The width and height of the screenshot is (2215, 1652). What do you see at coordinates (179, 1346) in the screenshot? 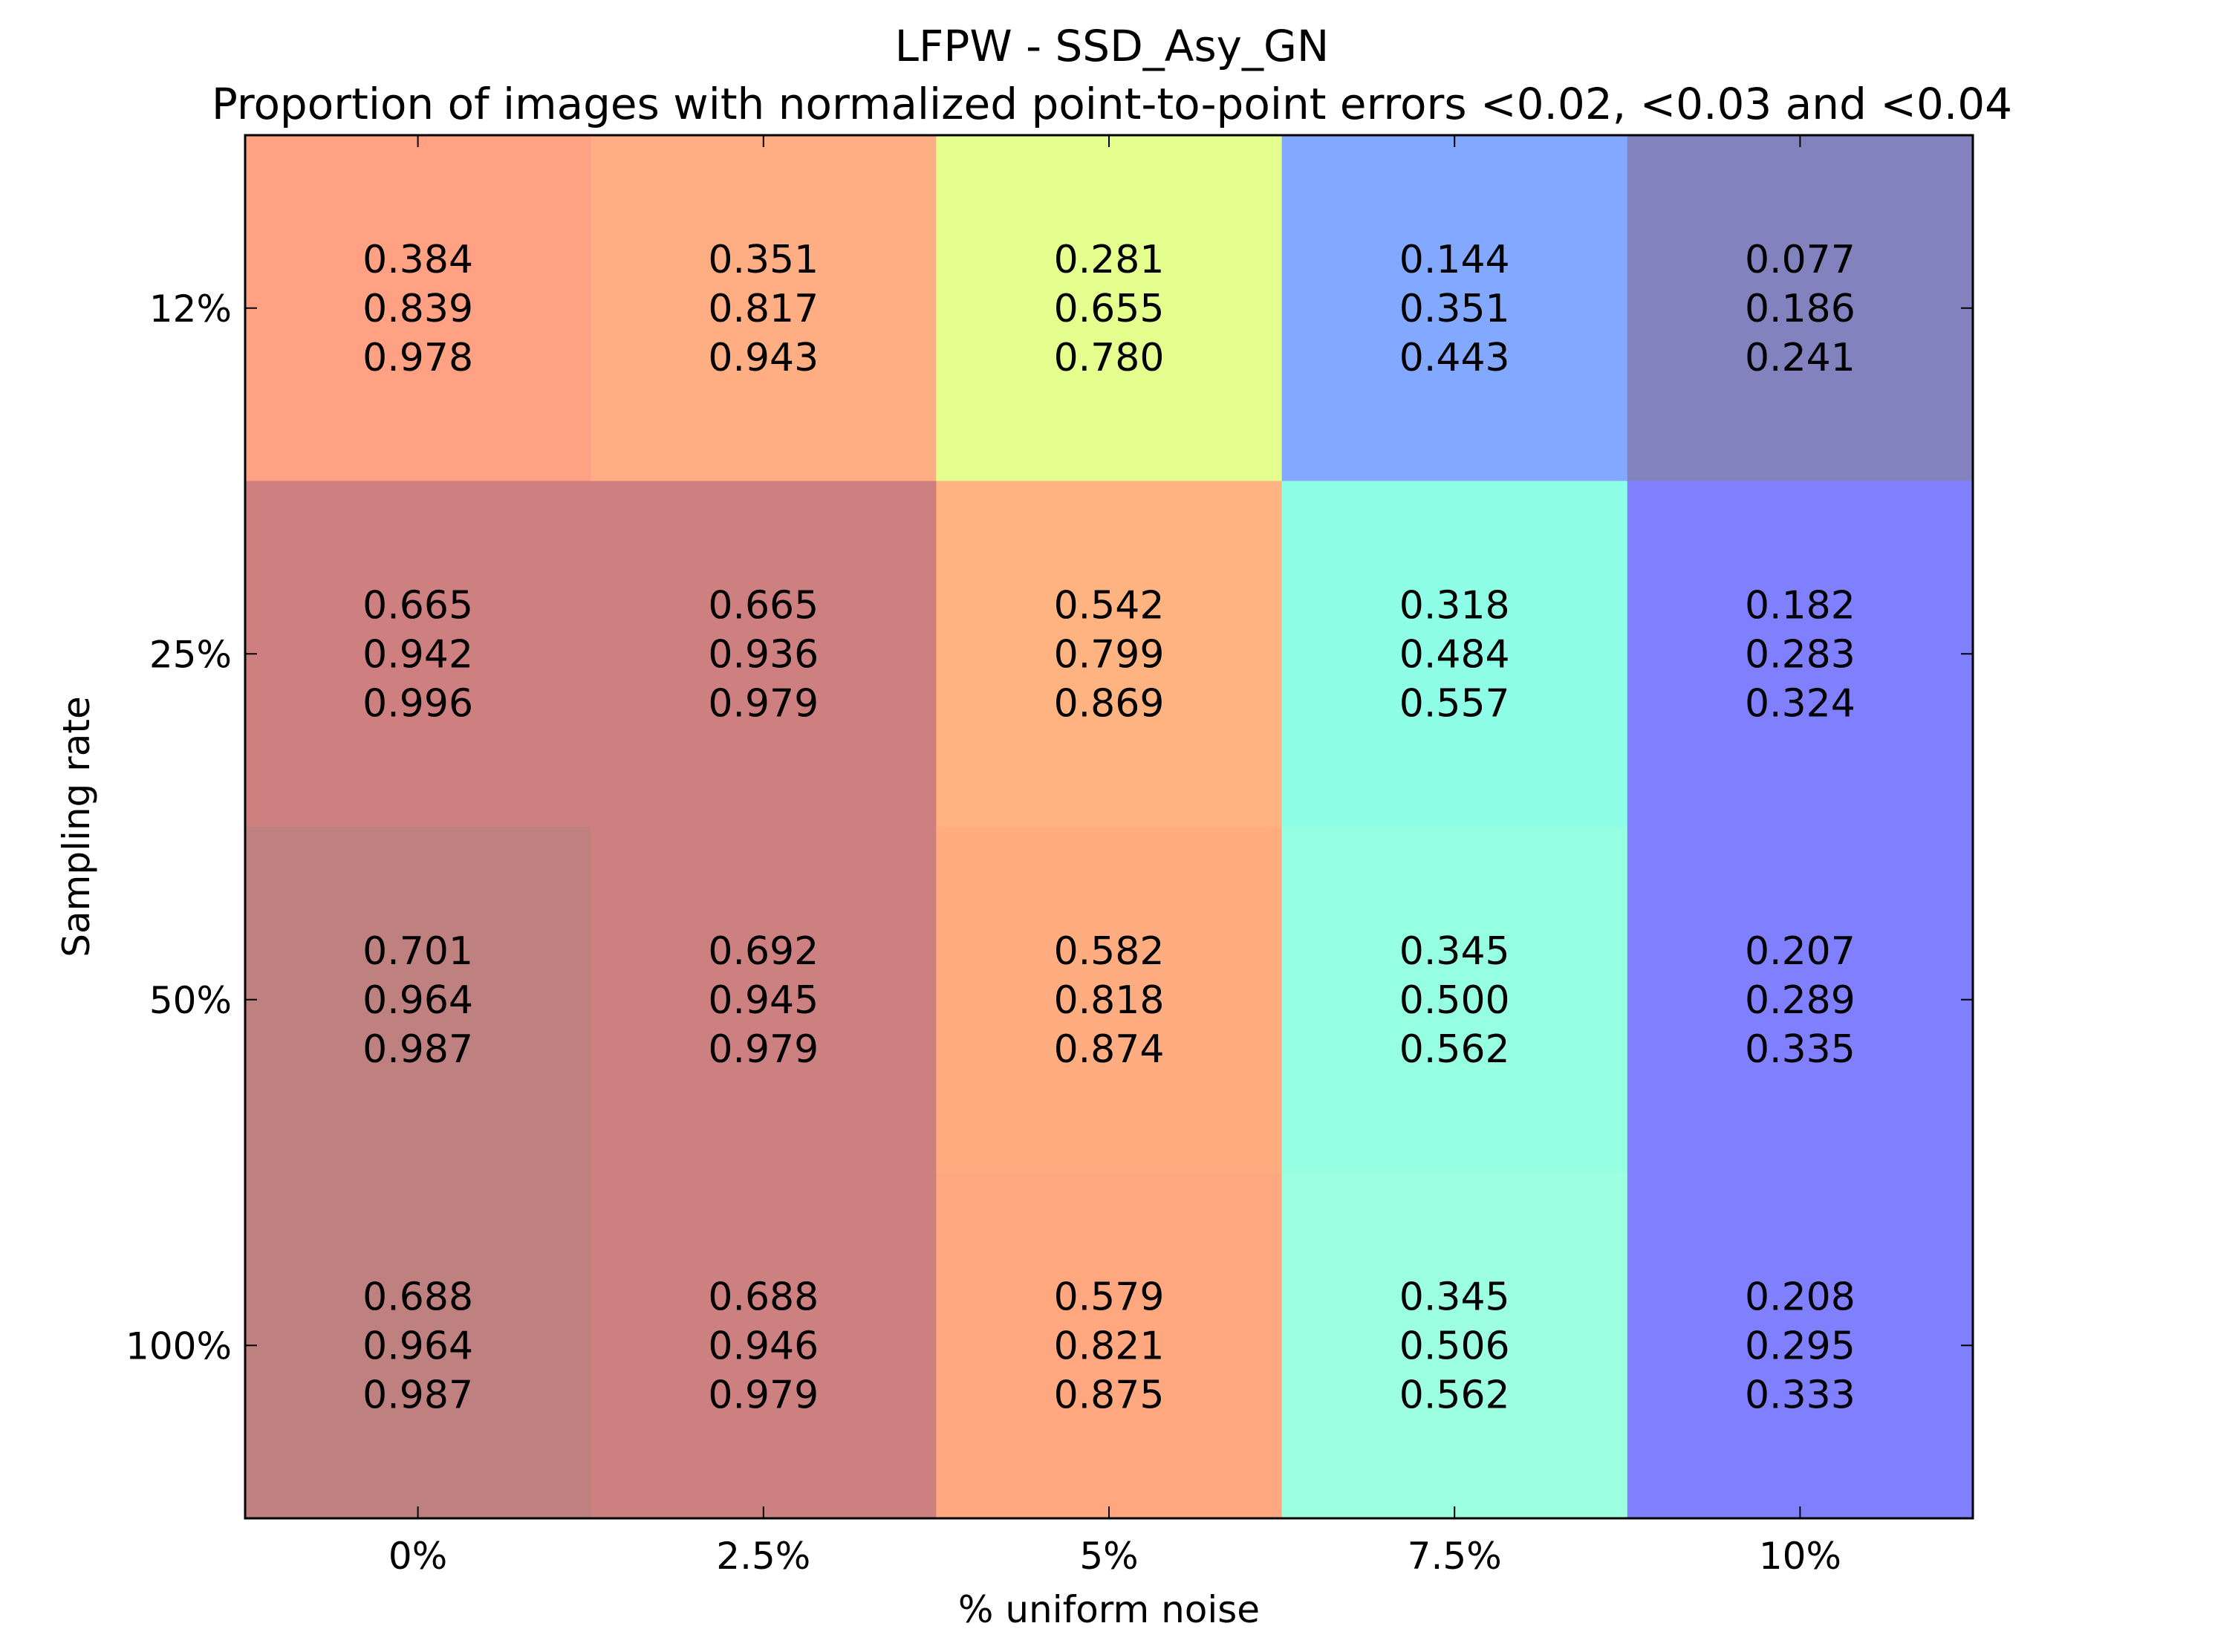
I see `y-tick-label-3: 100%` at bounding box center [179, 1346].